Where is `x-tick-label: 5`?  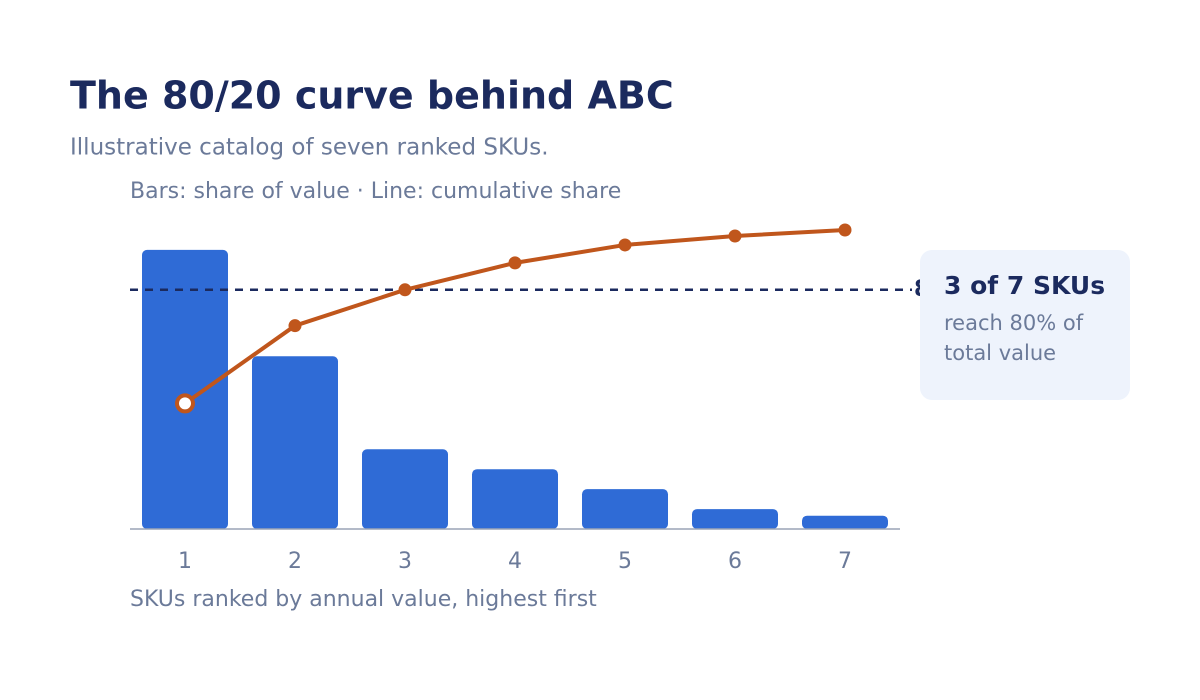 x-tick-label: 5 is located at coordinates (625, 561).